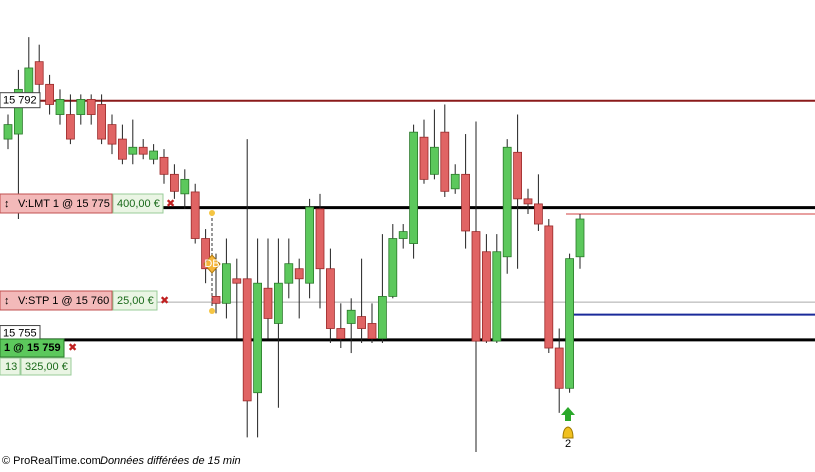 Image resolution: width=815 pixels, height=472 pixels. I want to click on position-qty: 13, so click(11, 367).